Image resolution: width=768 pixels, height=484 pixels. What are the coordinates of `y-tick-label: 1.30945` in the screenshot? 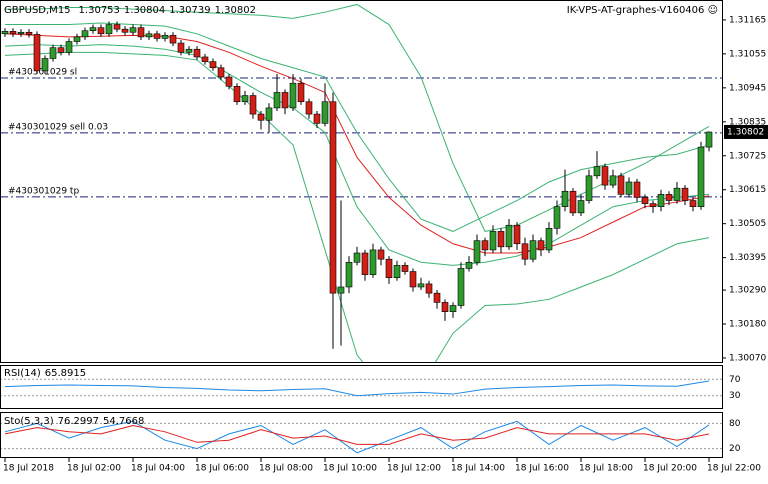 It's located at (747, 88).